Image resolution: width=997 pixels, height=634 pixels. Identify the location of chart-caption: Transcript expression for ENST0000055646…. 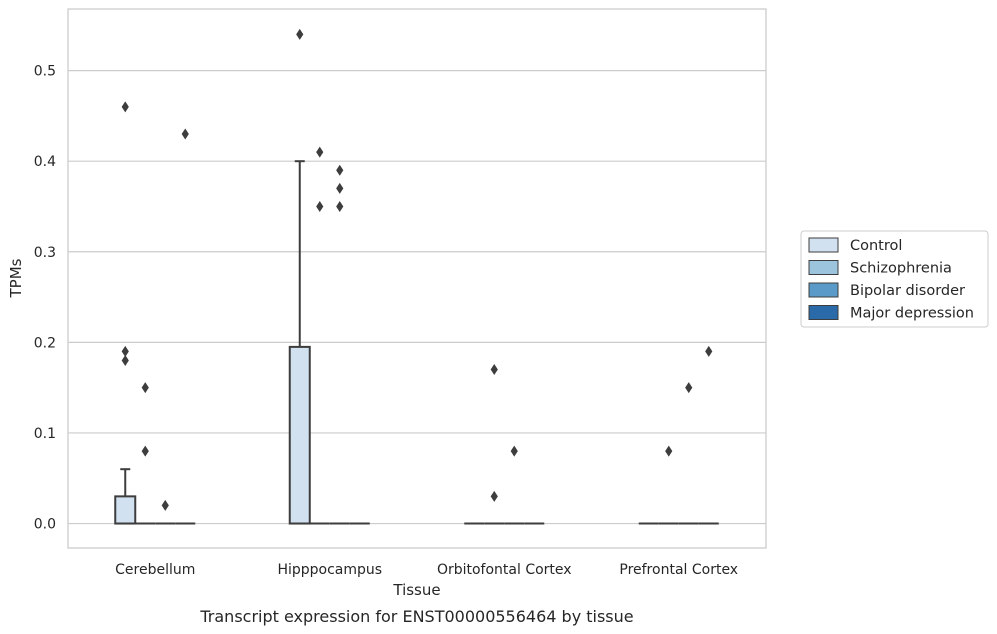
(416, 616).